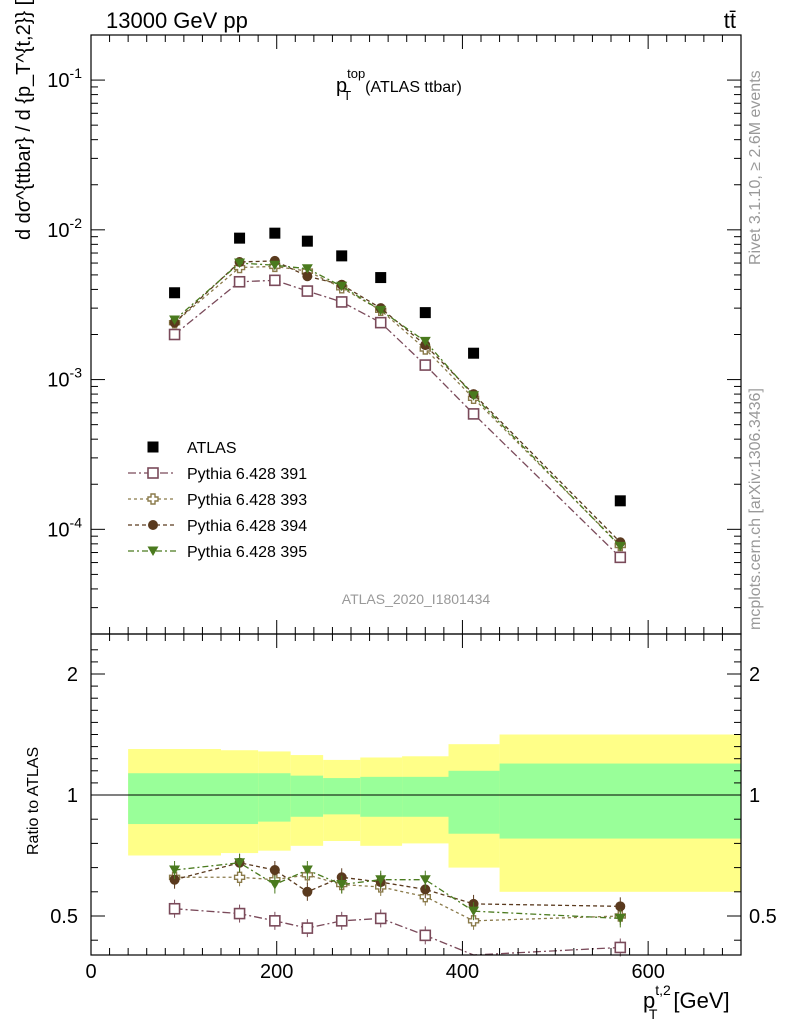 The height and width of the screenshot is (1024, 786). I want to click on legend-label: Pythia 6.428 393, so click(247, 500).